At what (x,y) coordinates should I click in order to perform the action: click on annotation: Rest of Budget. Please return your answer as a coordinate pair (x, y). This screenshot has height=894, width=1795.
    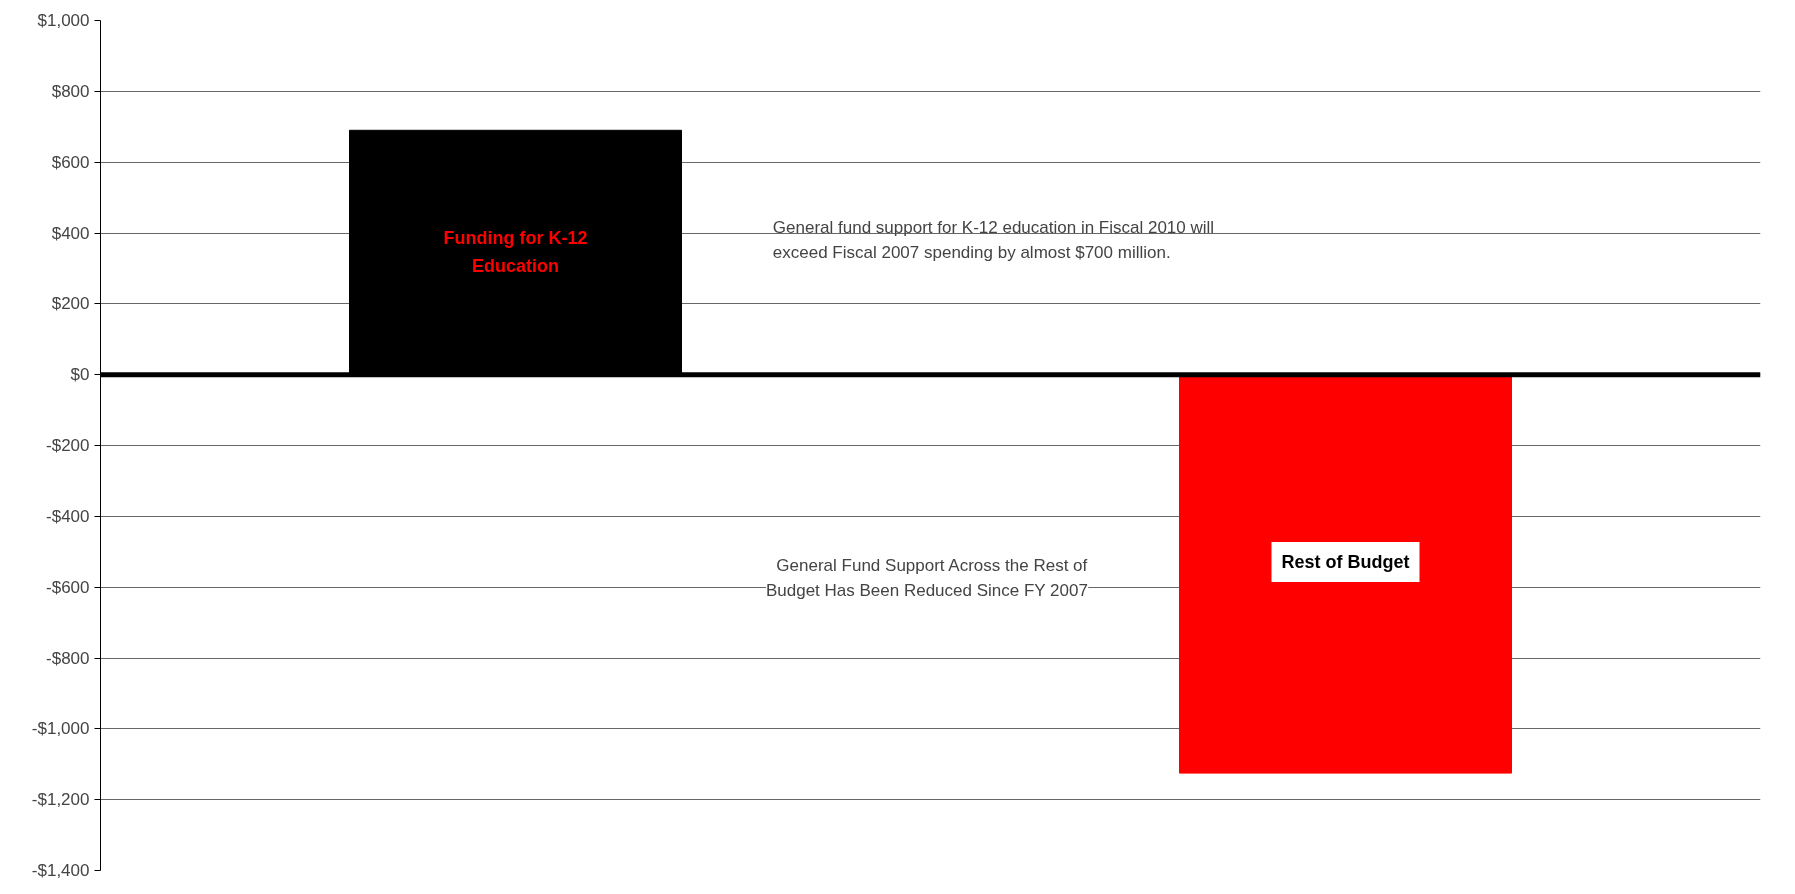
    Looking at the image, I should click on (1345, 561).